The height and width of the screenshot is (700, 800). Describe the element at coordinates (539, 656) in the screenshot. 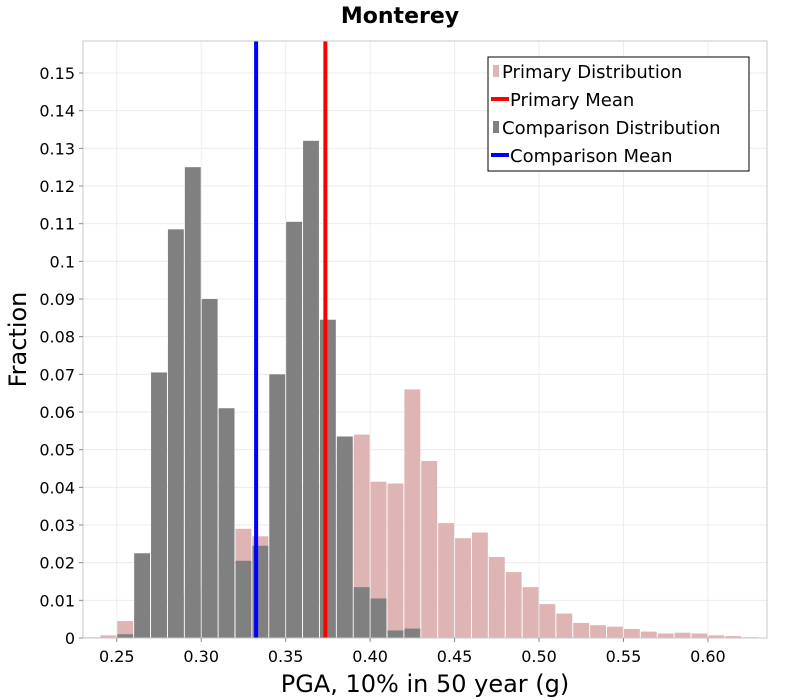

I see `x-tick-label: 0.50` at that location.